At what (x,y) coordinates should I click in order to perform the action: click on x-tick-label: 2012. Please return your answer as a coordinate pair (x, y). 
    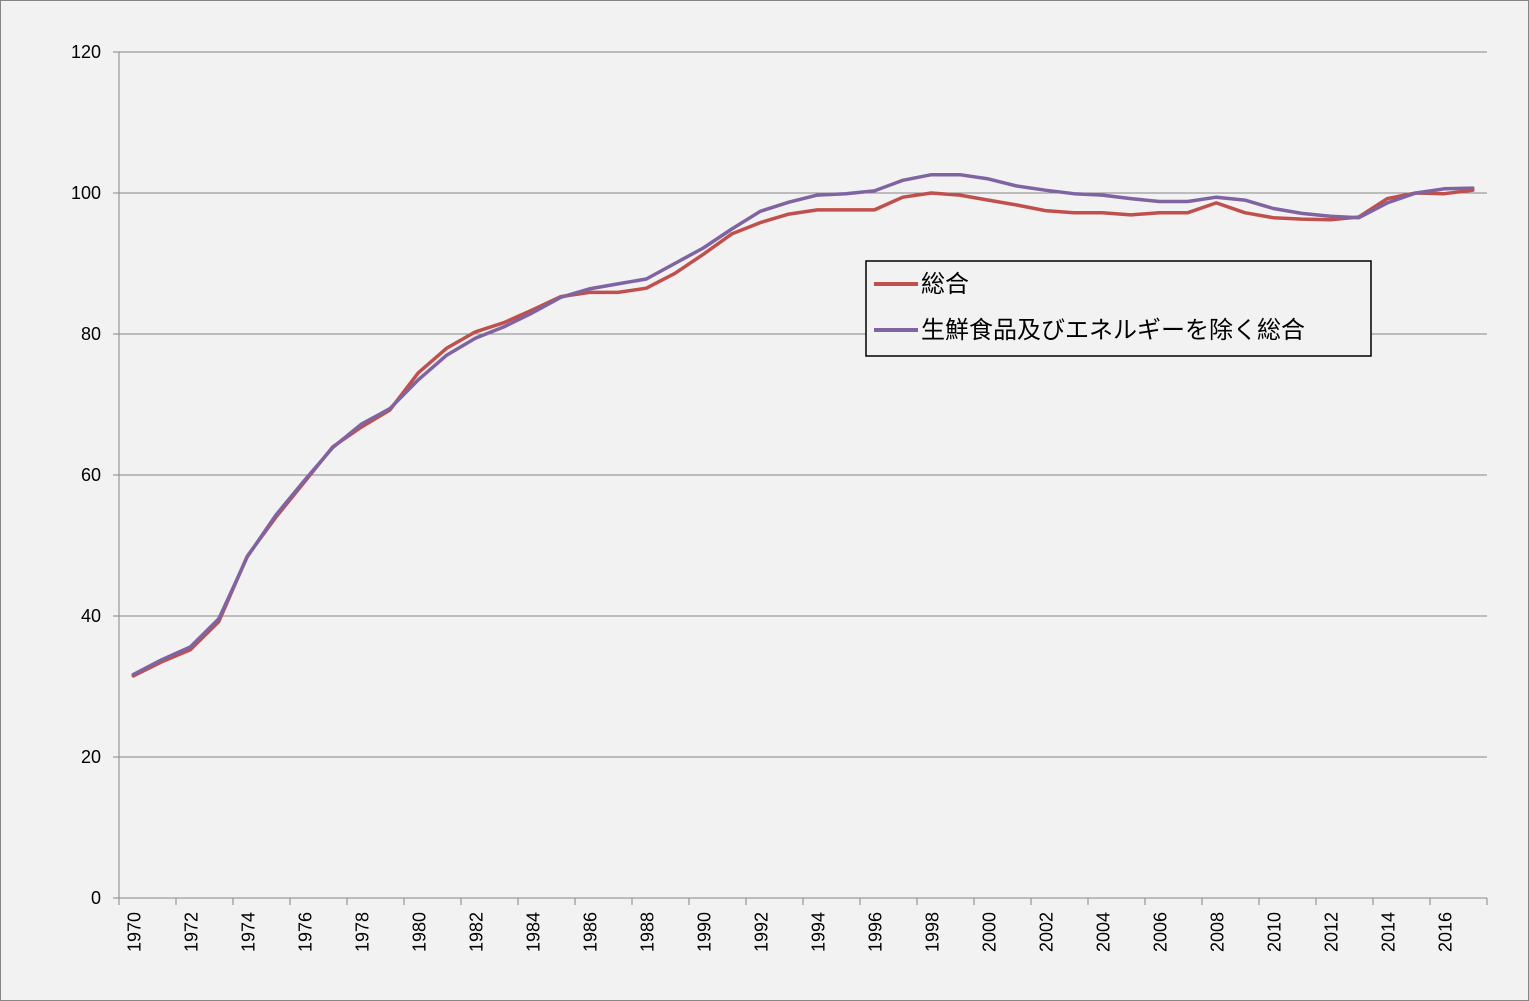
    Looking at the image, I should click on (1331, 932).